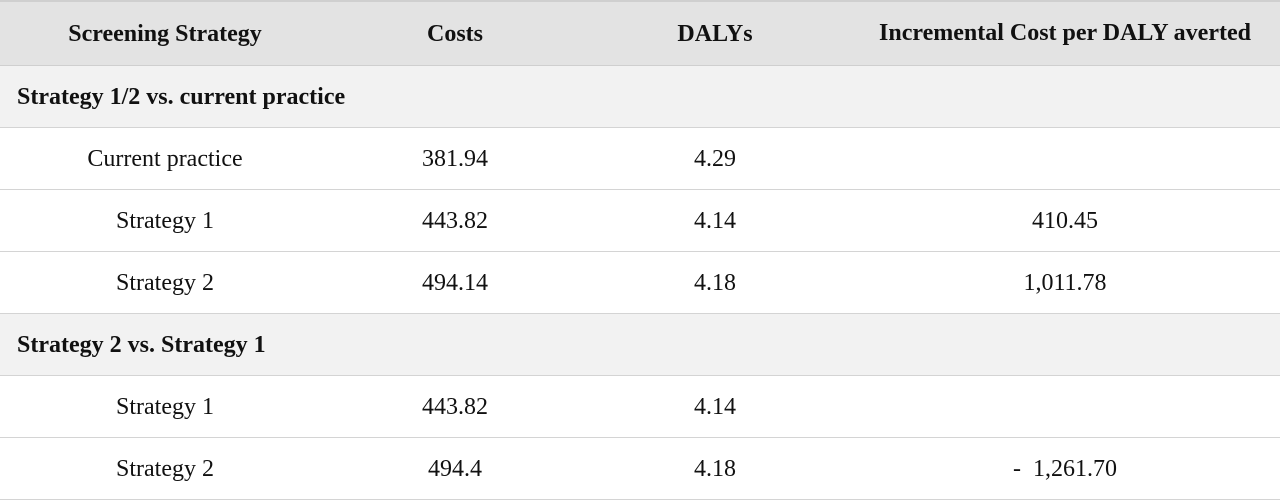  What do you see at coordinates (715, 158) in the screenshot?
I see `dalys-cell: 4.29` at bounding box center [715, 158].